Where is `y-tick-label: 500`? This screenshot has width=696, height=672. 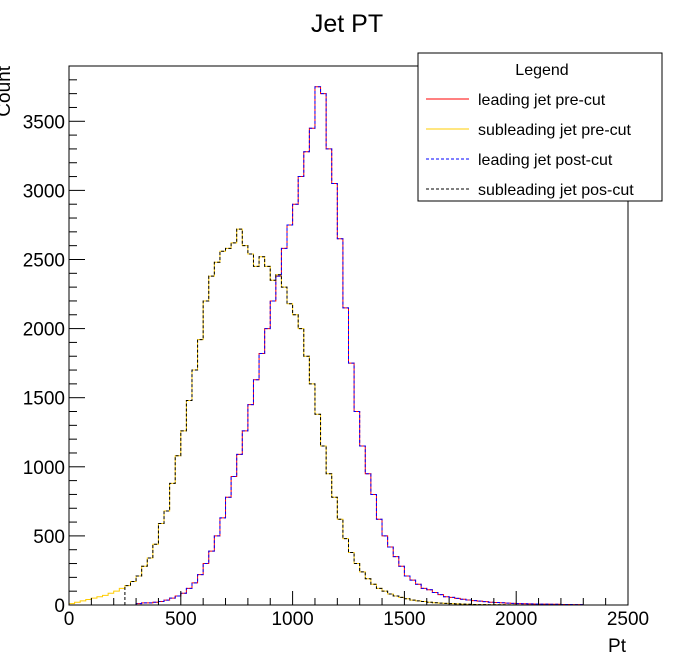 y-tick-label: 500 is located at coordinates (49, 537).